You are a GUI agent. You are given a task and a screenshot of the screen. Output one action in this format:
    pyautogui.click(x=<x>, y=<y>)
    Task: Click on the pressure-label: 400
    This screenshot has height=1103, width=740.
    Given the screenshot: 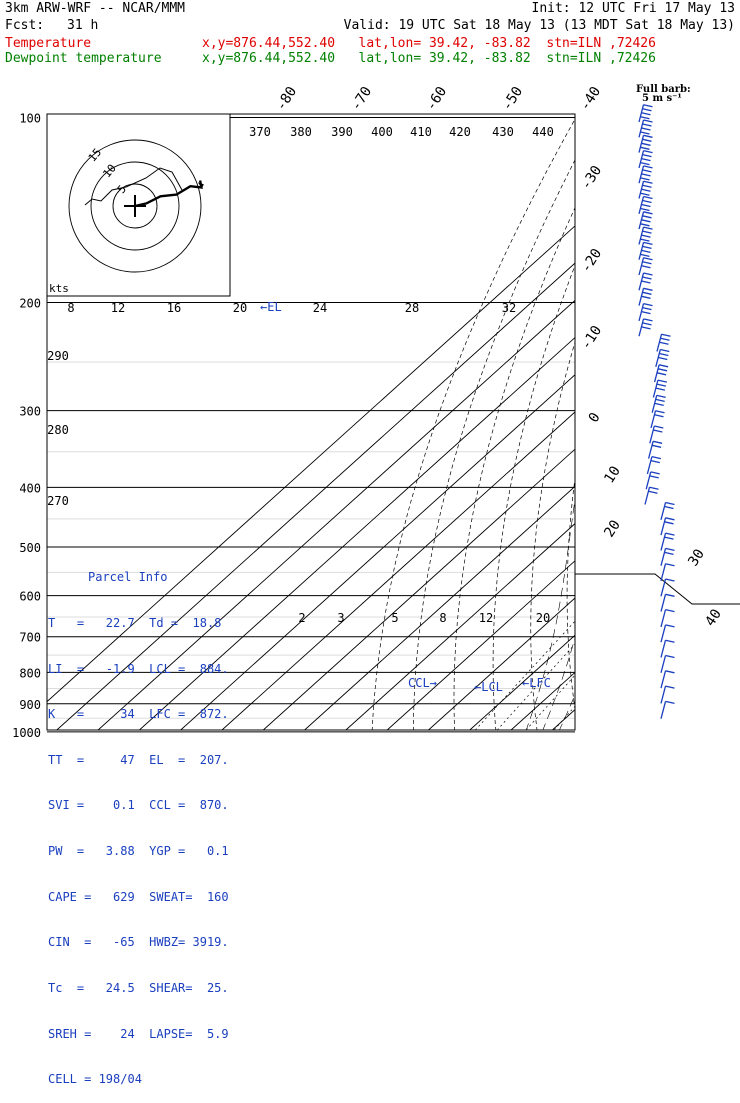 What is the action you would take?
    pyautogui.click(x=30, y=488)
    